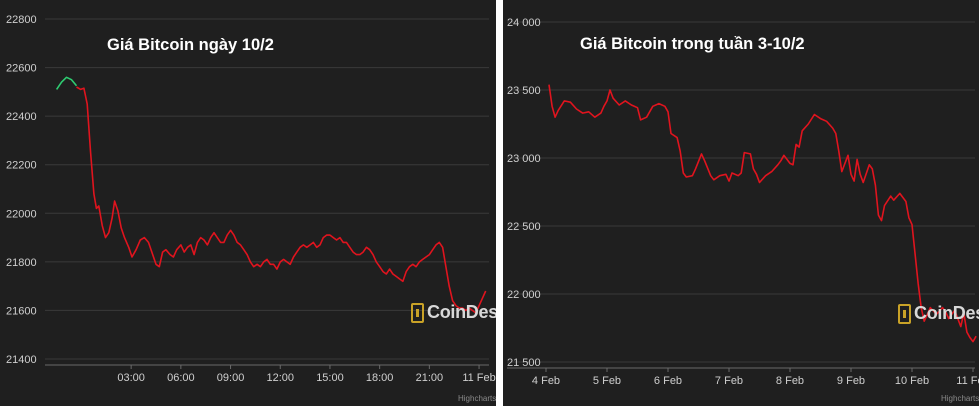 The width and height of the screenshot is (979, 406). I want to click on highcharts-credit-weekly: Highcharts.com, so click(960, 398).